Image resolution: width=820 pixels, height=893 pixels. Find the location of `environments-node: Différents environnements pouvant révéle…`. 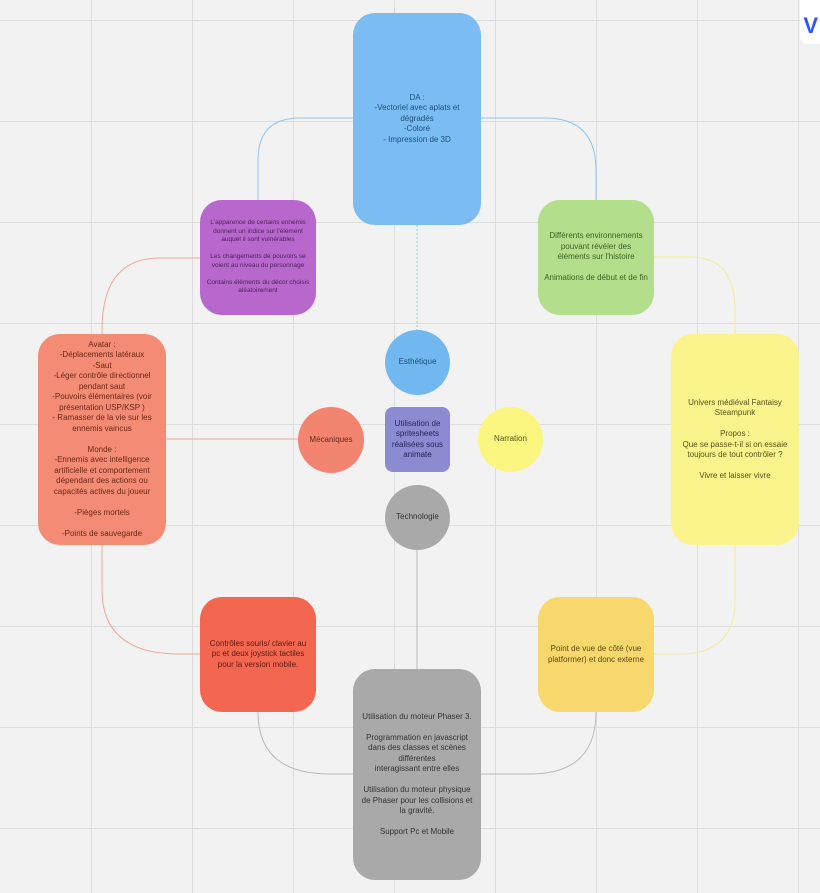

environments-node: Différents environnements pouvant révéle… is located at coordinates (596, 257).